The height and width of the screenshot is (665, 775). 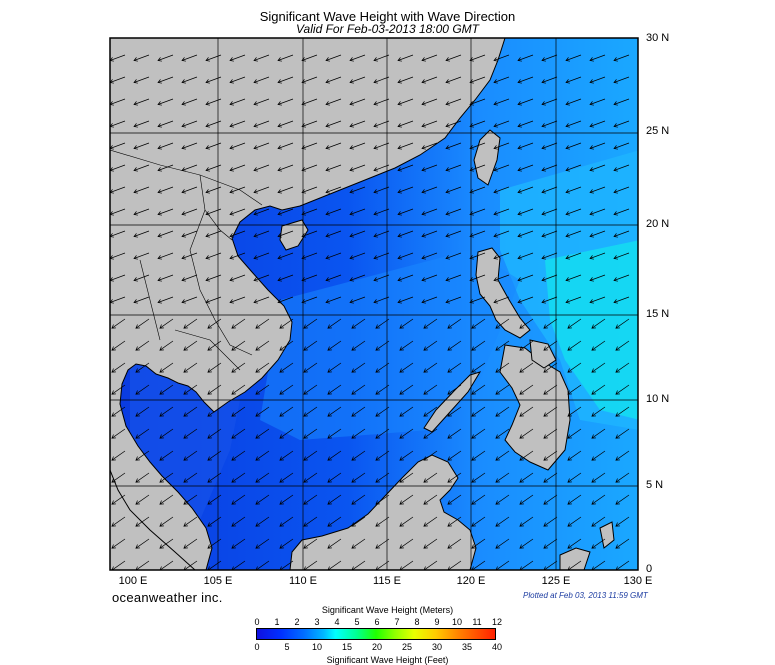 What do you see at coordinates (437, 622) in the screenshot?
I see `meter-tick: 9` at bounding box center [437, 622].